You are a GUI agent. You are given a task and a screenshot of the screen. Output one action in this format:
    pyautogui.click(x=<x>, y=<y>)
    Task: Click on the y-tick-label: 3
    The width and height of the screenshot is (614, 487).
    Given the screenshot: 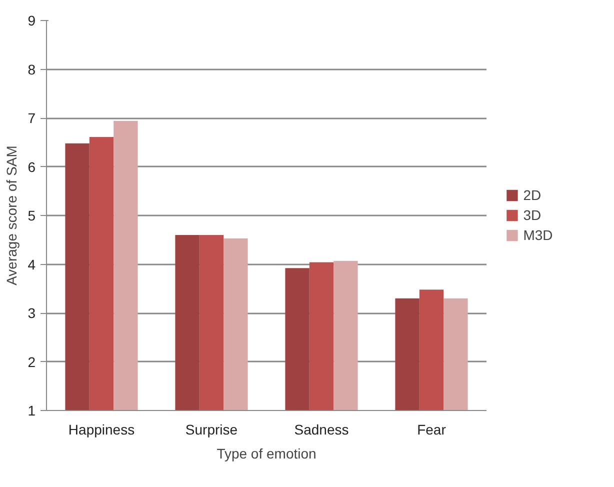 What is the action you would take?
    pyautogui.click(x=32, y=313)
    